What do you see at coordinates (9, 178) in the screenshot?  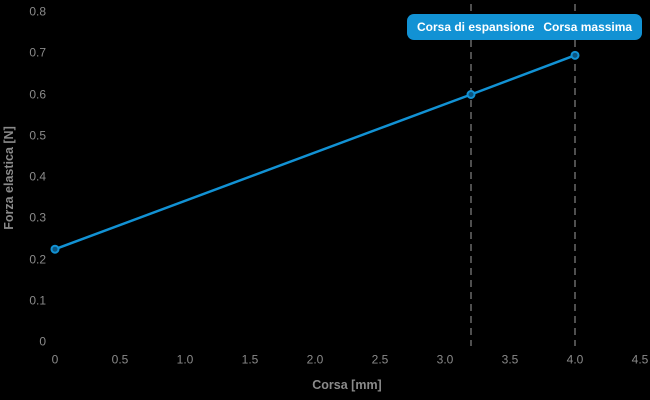 I see `y-axis-title: Forza elastica [N]` at bounding box center [9, 178].